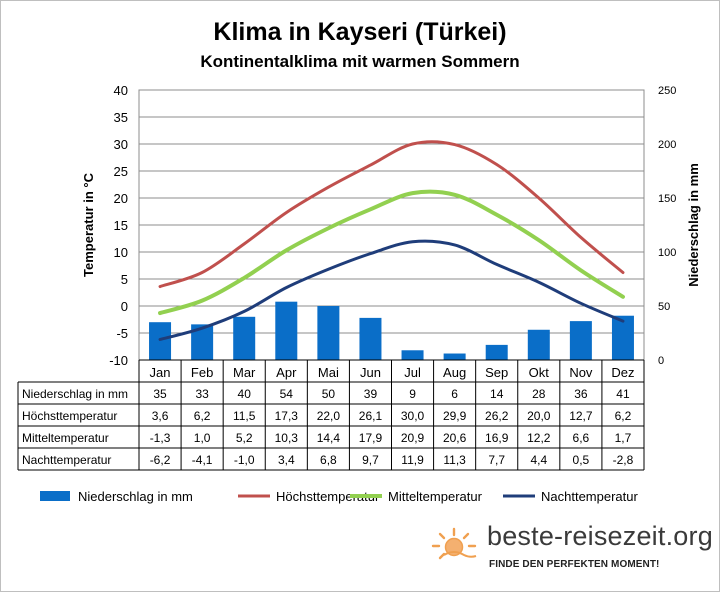 This screenshot has height=592, width=720. What do you see at coordinates (693, 225) in the screenshot?
I see `y-right-axis-title: Niederschlag in mm` at bounding box center [693, 225].